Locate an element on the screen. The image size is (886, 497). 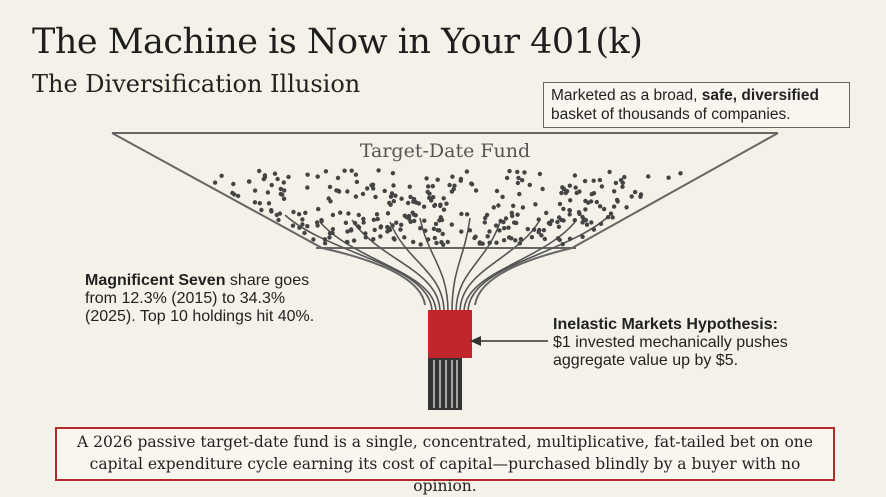
neck-concentration is located at coordinates (450, 334).